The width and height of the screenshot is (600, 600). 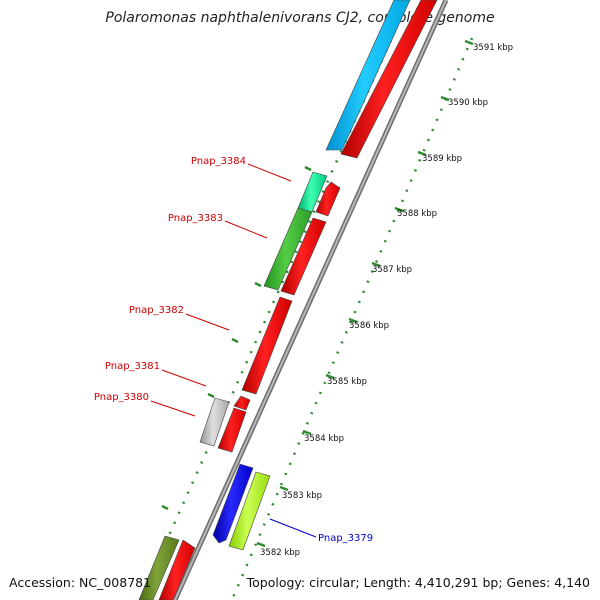 I want to click on gene-label-pnap-3383: Pnap_3383, so click(x=195, y=218).